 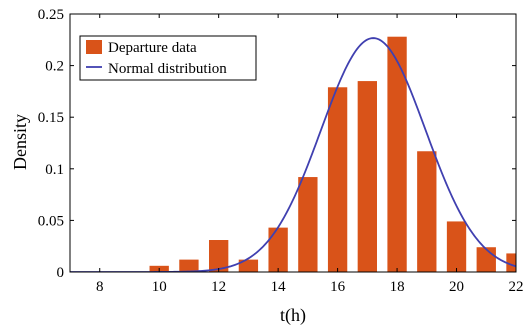 I want to click on x-tick-label: 10, so click(x=159, y=287).